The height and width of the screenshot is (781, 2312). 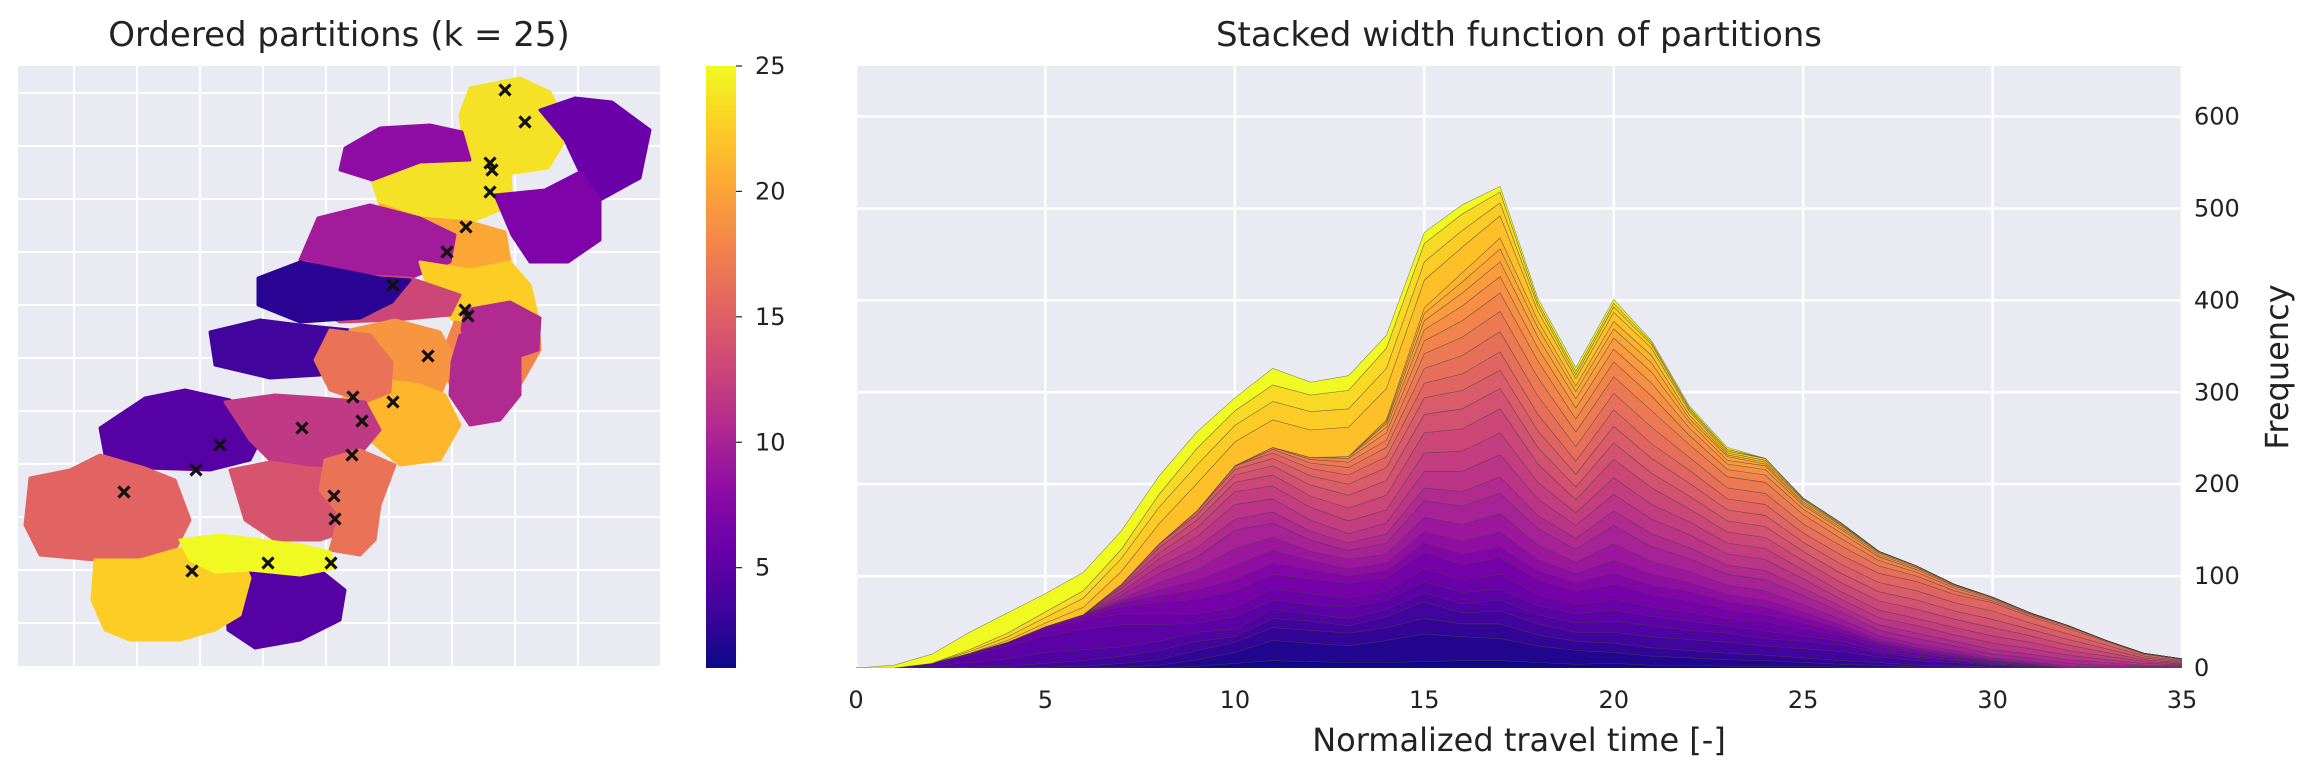 What do you see at coordinates (770, 442) in the screenshot?
I see `colorbar-tick-label: 10` at bounding box center [770, 442].